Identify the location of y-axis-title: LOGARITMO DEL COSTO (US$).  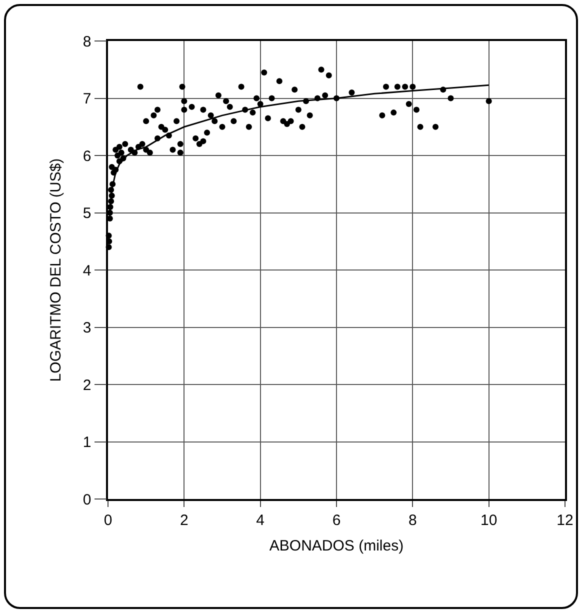
(56, 270).